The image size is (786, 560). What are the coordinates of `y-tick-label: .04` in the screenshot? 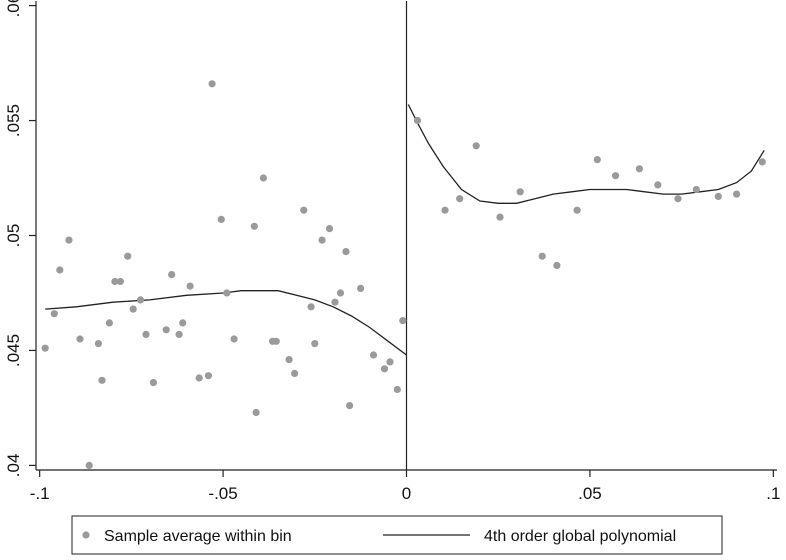 It's located at (13, 466).